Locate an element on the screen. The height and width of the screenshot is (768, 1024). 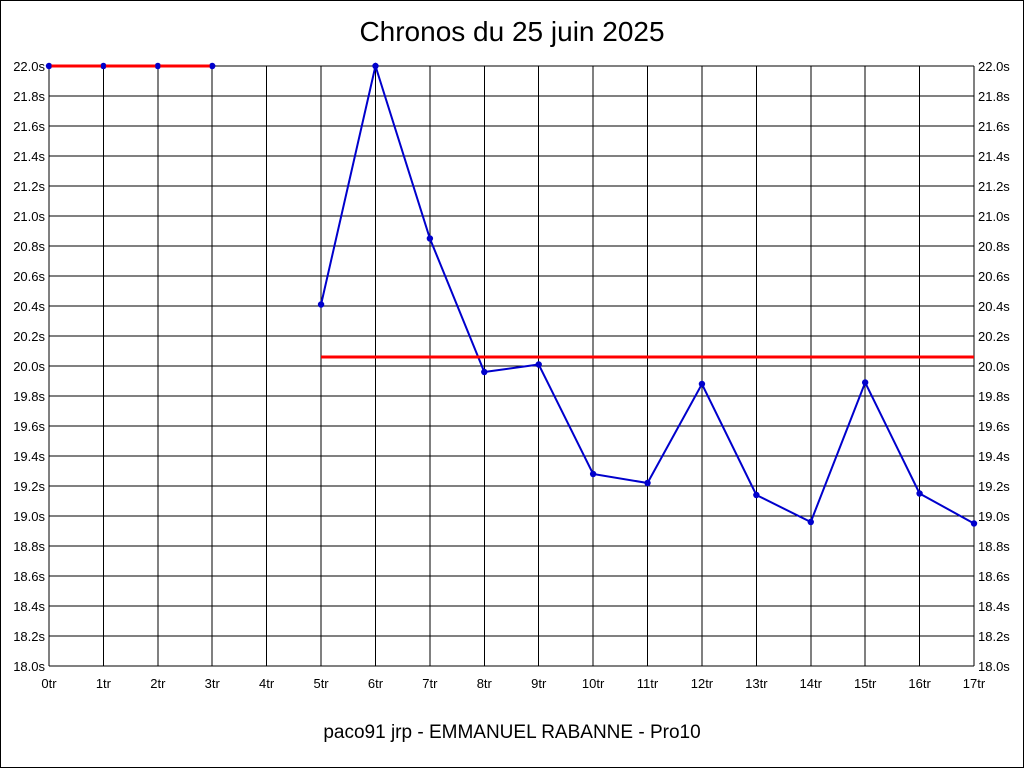
y-tick-label-left: 21.0s is located at coordinates (29, 216).